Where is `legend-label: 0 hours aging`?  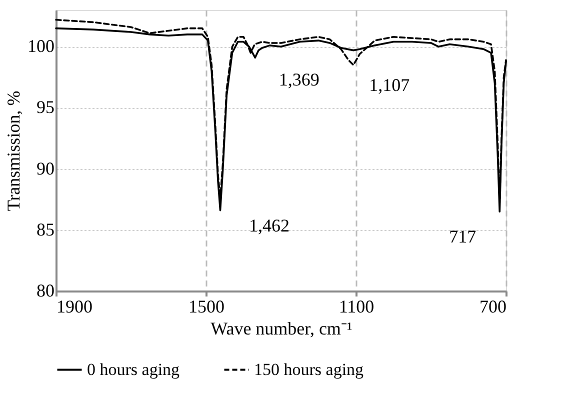 legend-label: 0 hours aging is located at coordinates (133, 369).